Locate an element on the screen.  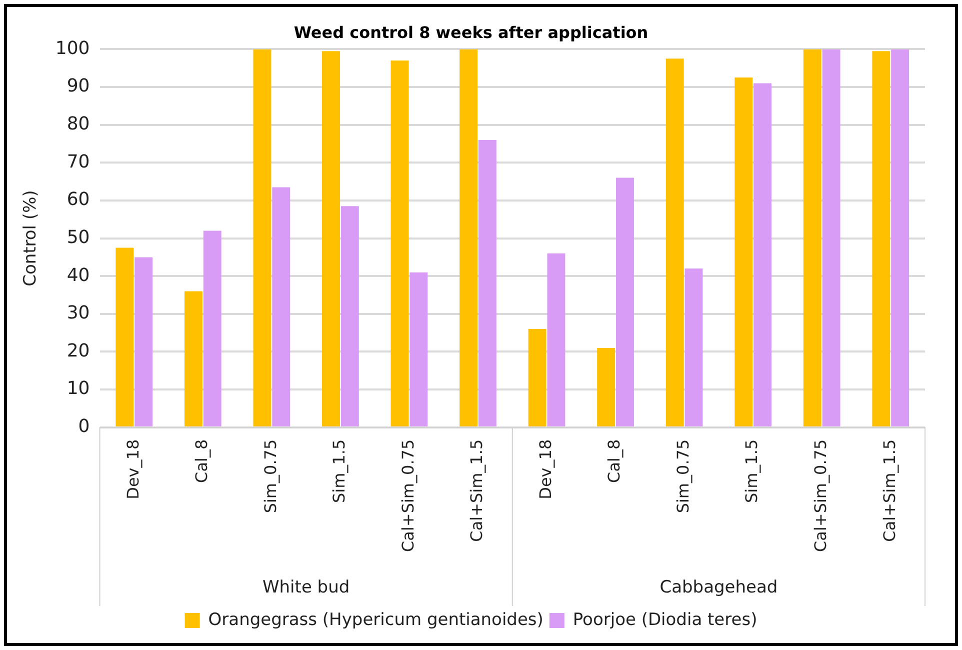
y-tick-label: 20 is located at coordinates (78, 351).